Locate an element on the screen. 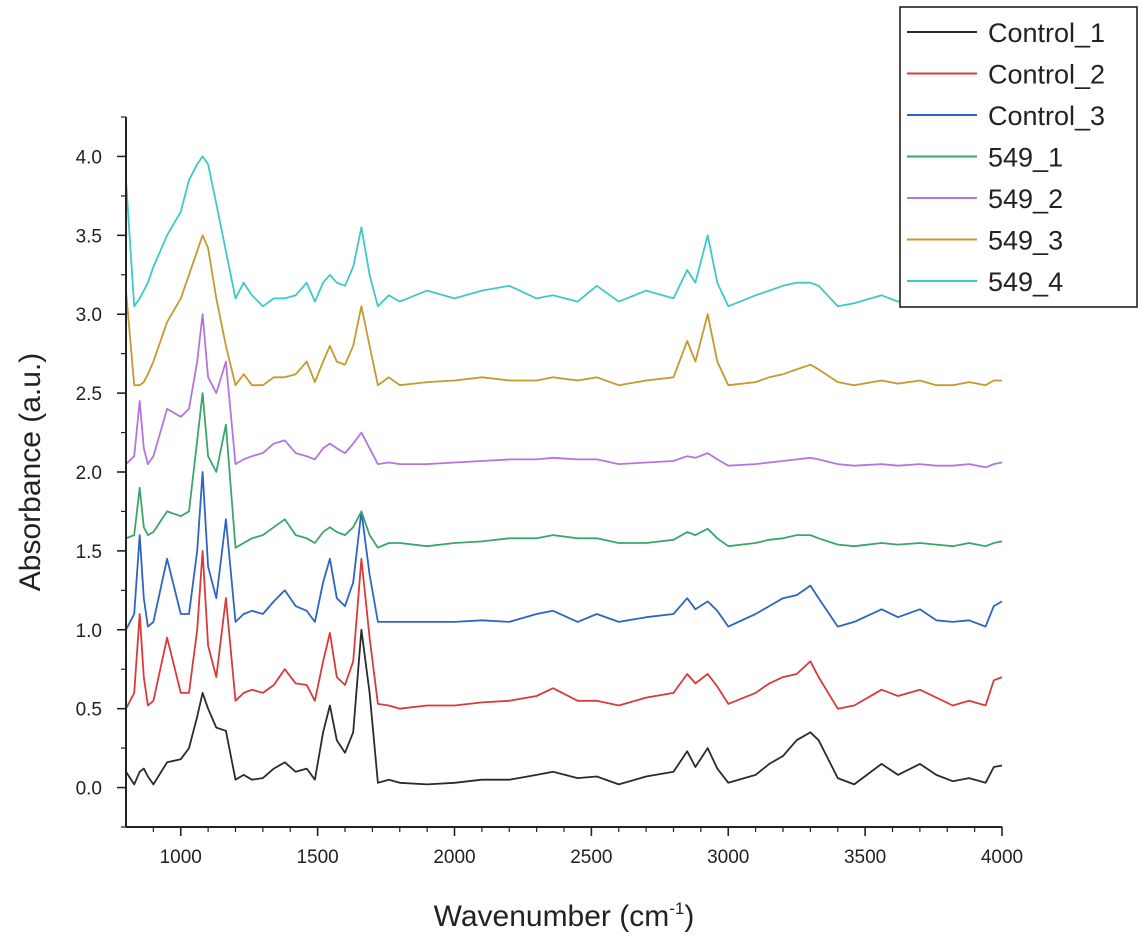 The height and width of the screenshot is (936, 1143). y-tick-label: 3.5 is located at coordinates (89, 236).